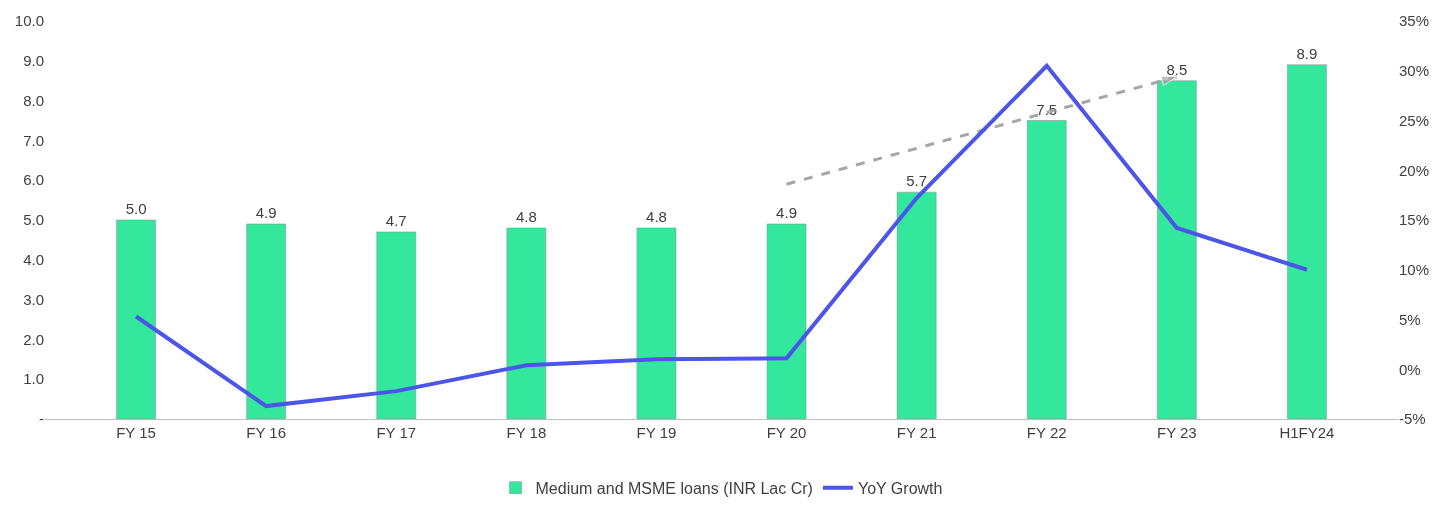 The height and width of the screenshot is (517, 1453). Describe the element at coordinates (526, 432) in the screenshot. I see `x-tick-label: FY 18` at that location.